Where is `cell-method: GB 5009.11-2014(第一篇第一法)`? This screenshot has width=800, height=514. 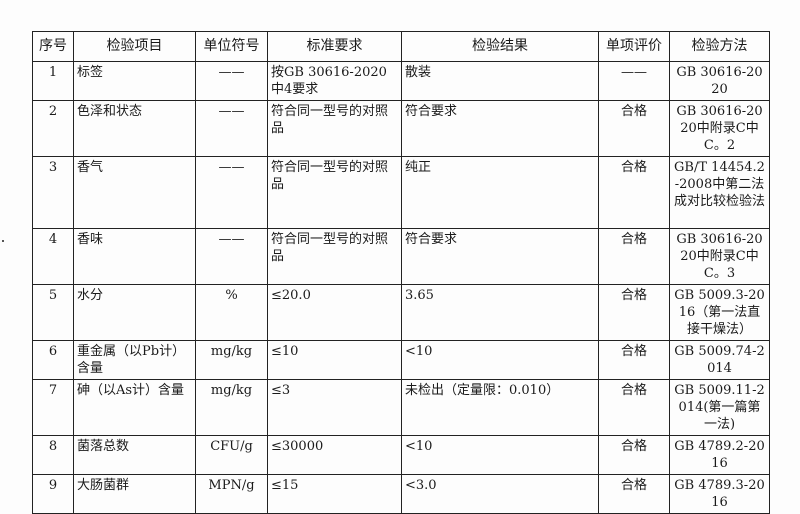
cell-method: GB 5009.11-2014(第一篇第一法) is located at coordinates (719, 407).